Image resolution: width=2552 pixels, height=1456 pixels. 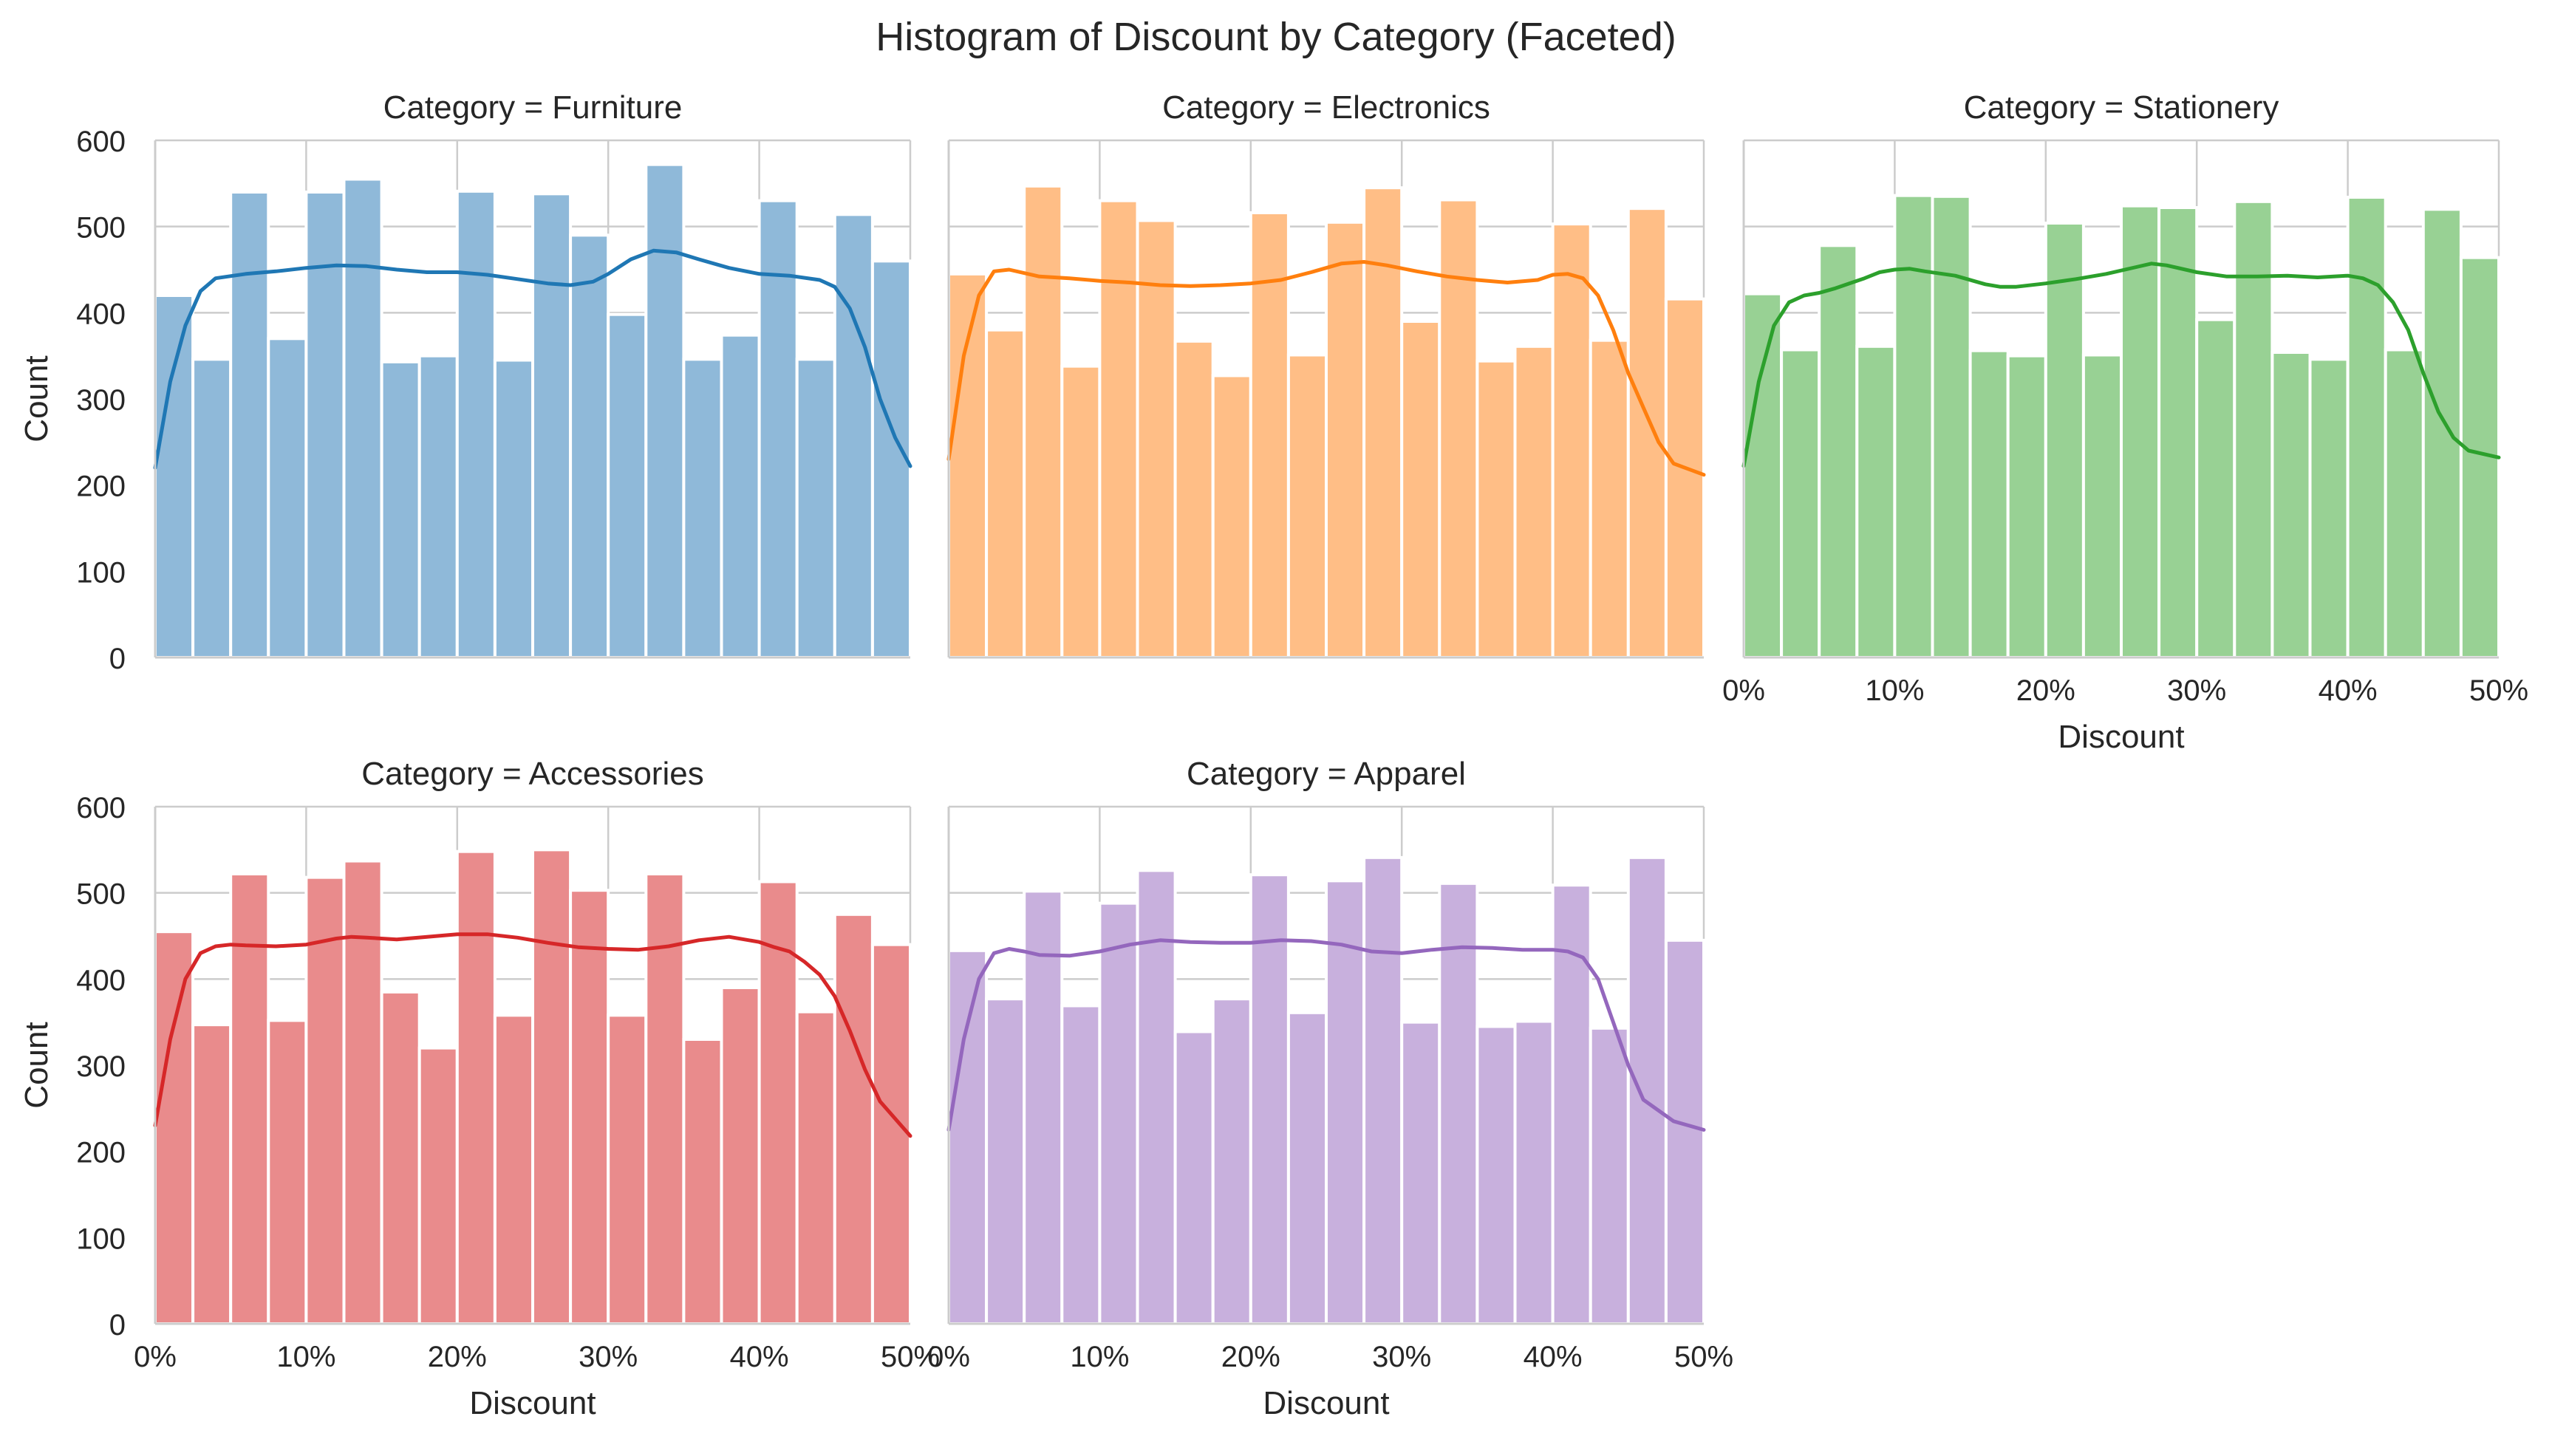 What do you see at coordinates (305, 1357) in the screenshot?
I see `x-tick-label: 10%` at bounding box center [305, 1357].